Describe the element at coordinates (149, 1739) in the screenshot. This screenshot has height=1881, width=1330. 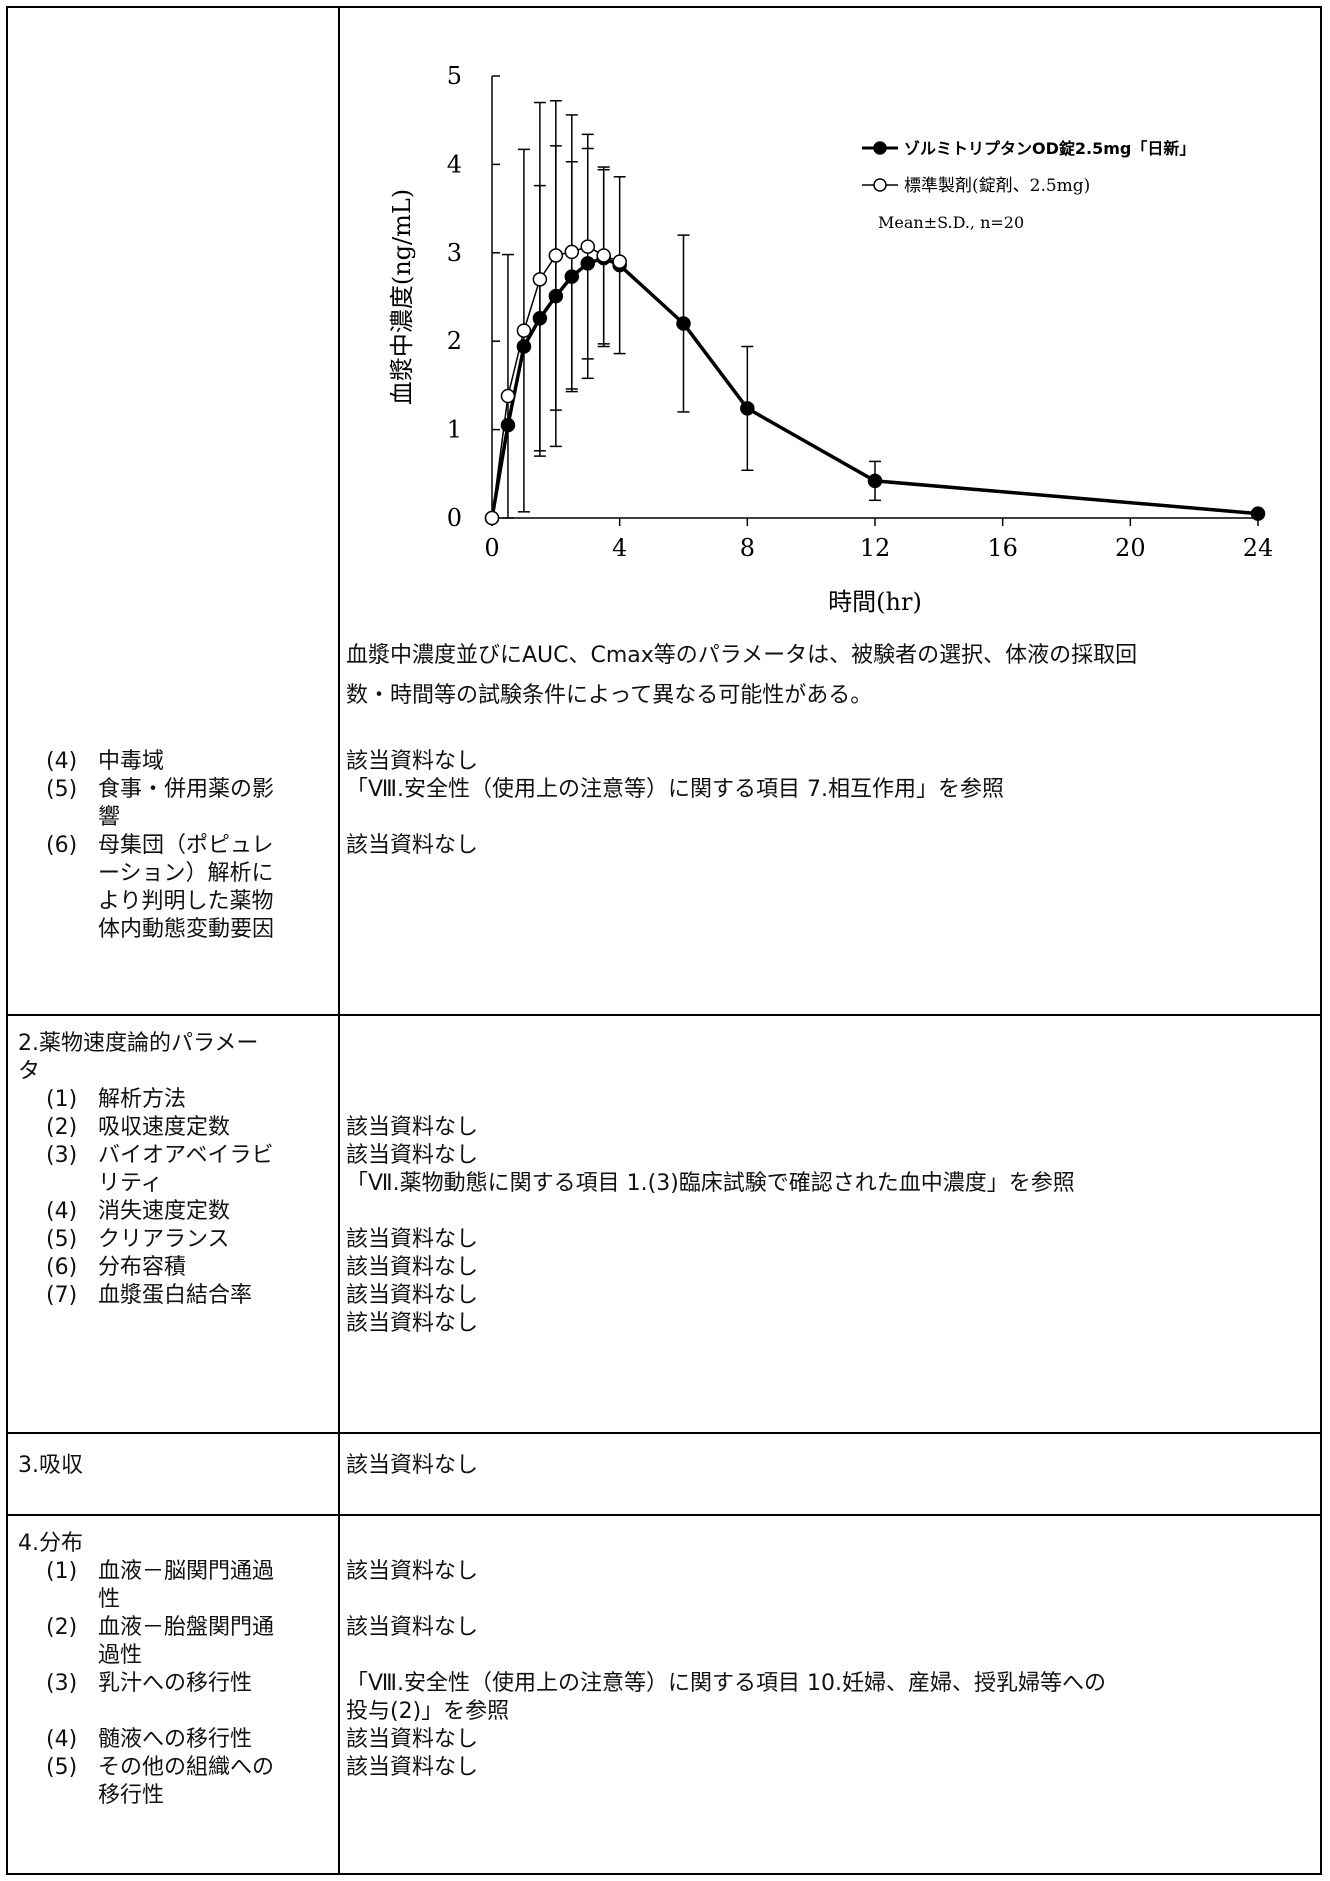
I see `sec4-item: (4) 髄液への移行性` at that location.